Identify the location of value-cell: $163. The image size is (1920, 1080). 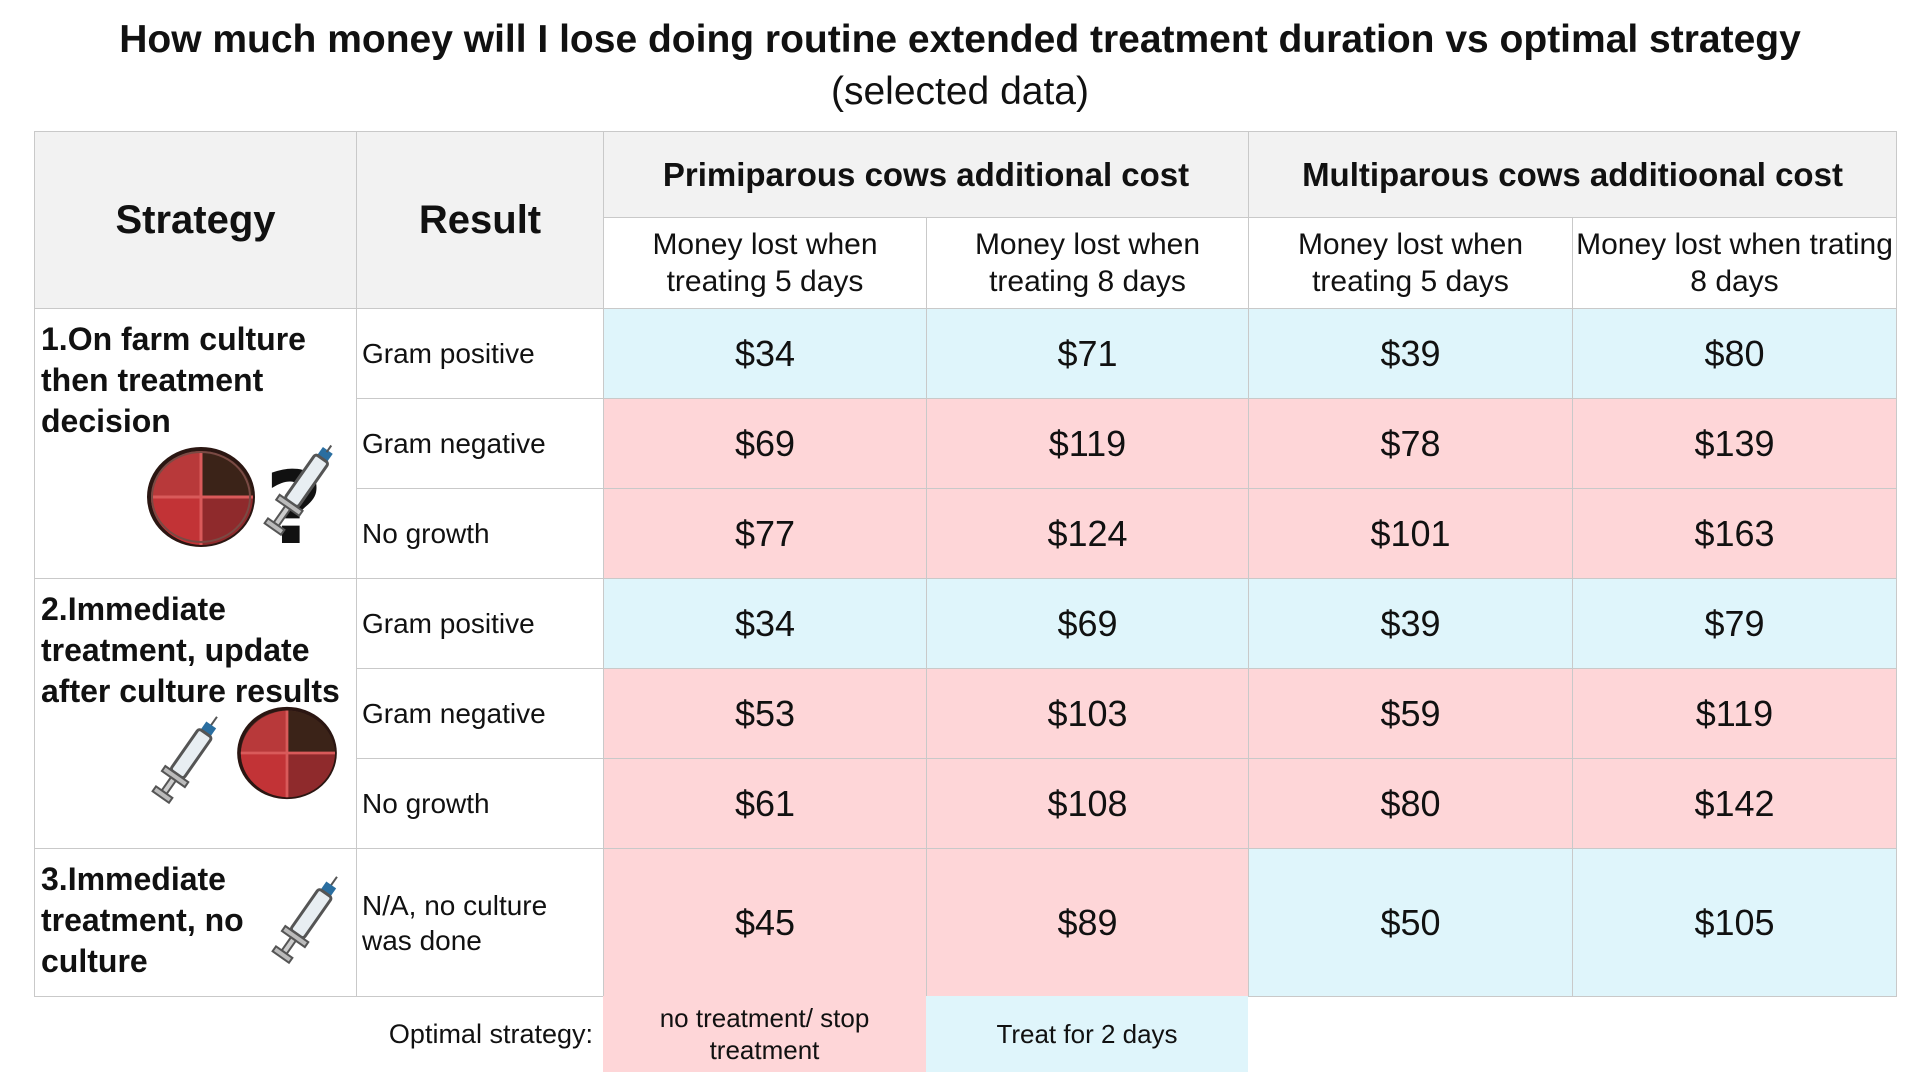
(1734, 533).